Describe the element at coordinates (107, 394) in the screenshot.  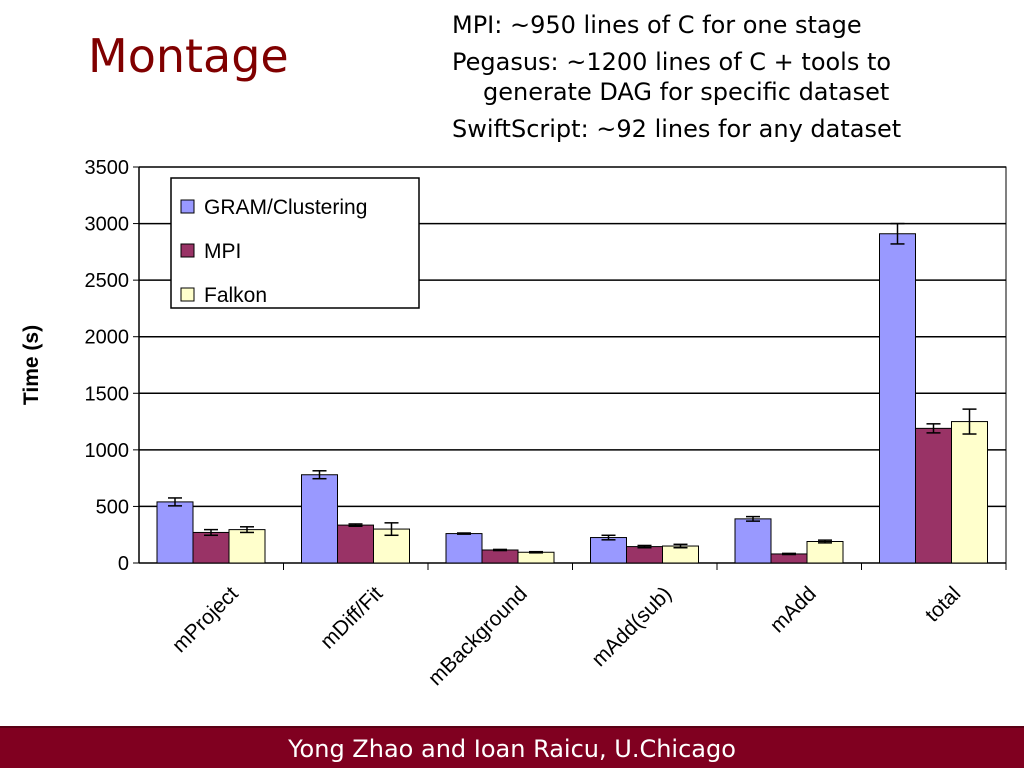
I see `y-tick-label: 1500` at that location.